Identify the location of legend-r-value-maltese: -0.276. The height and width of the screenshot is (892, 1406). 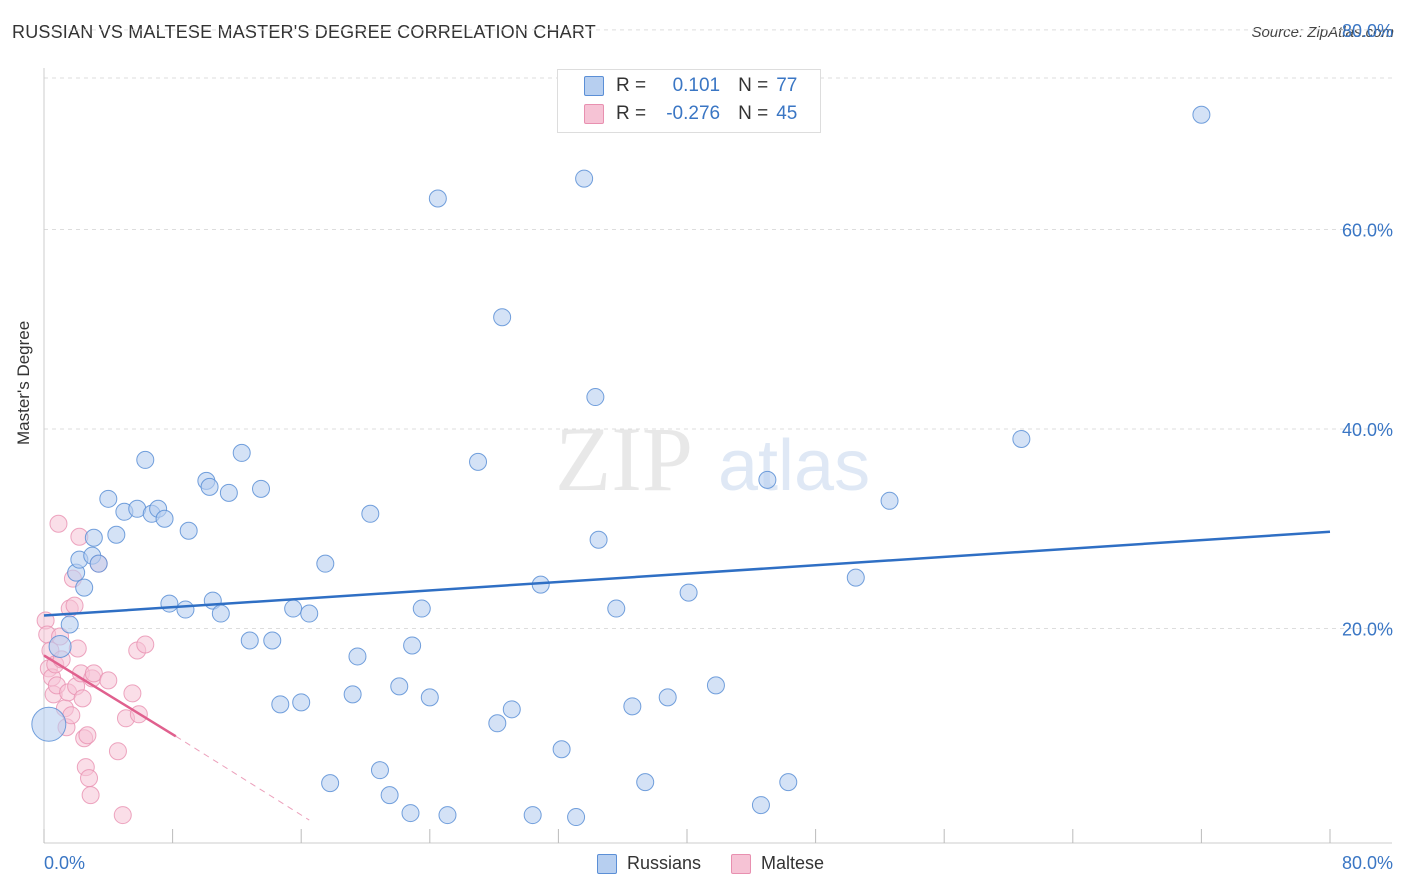
(693, 113).